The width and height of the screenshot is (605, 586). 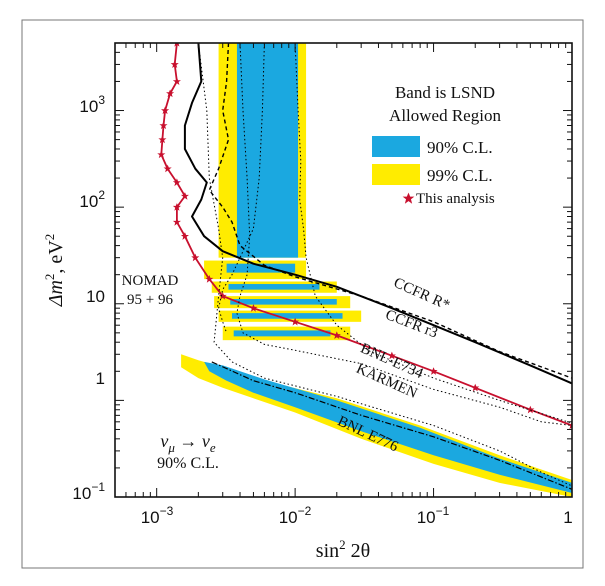 I want to click on legend-title-line2: Allowed Region, so click(x=445, y=115).